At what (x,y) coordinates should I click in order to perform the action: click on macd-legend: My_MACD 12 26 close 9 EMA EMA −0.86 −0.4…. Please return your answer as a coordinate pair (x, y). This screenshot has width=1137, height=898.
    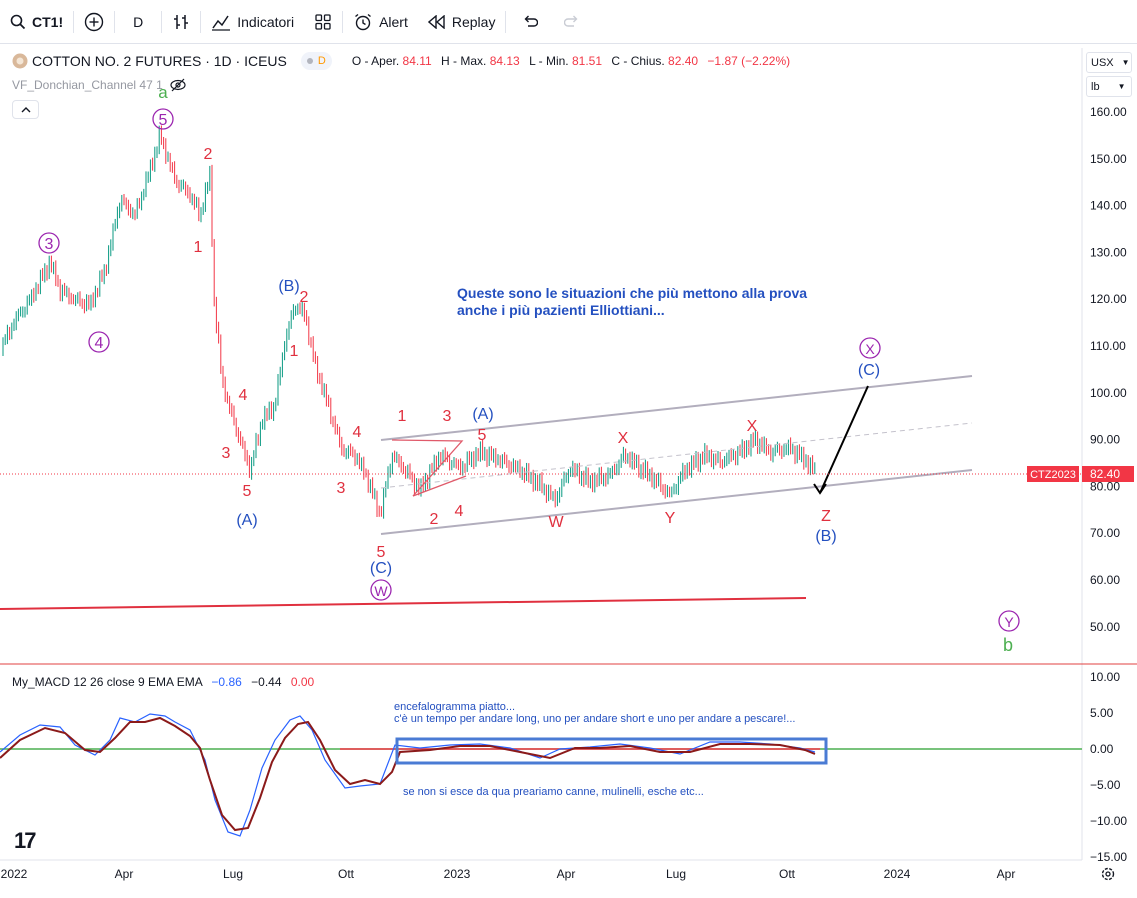
    Looking at the image, I should click on (163, 682).